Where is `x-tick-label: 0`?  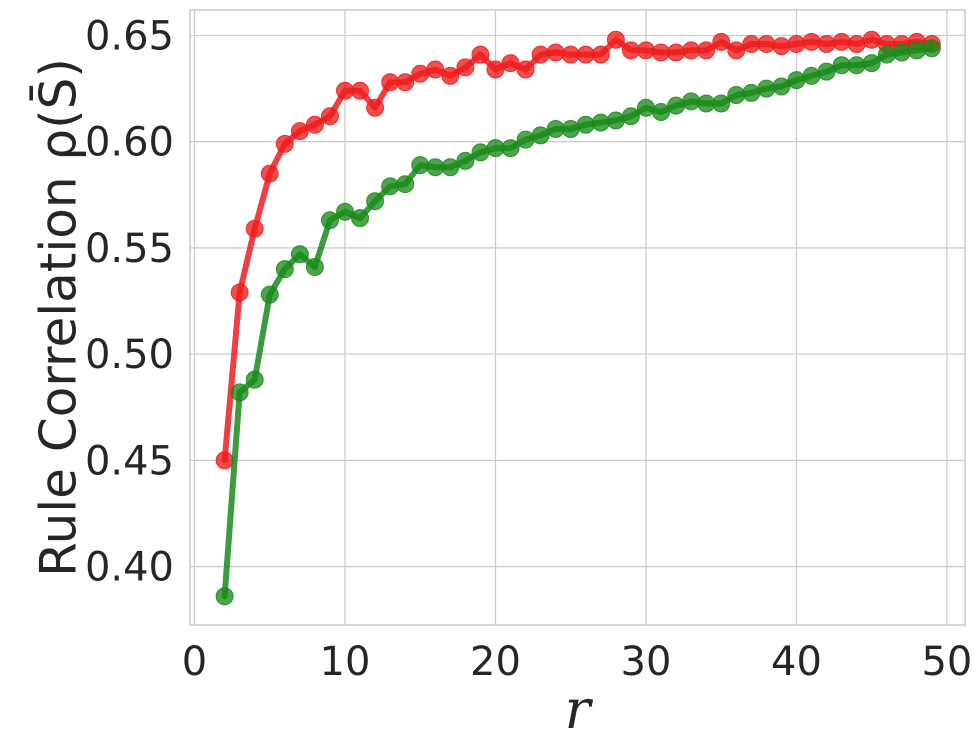
x-tick-label: 0 is located at coordinates (194, 662).